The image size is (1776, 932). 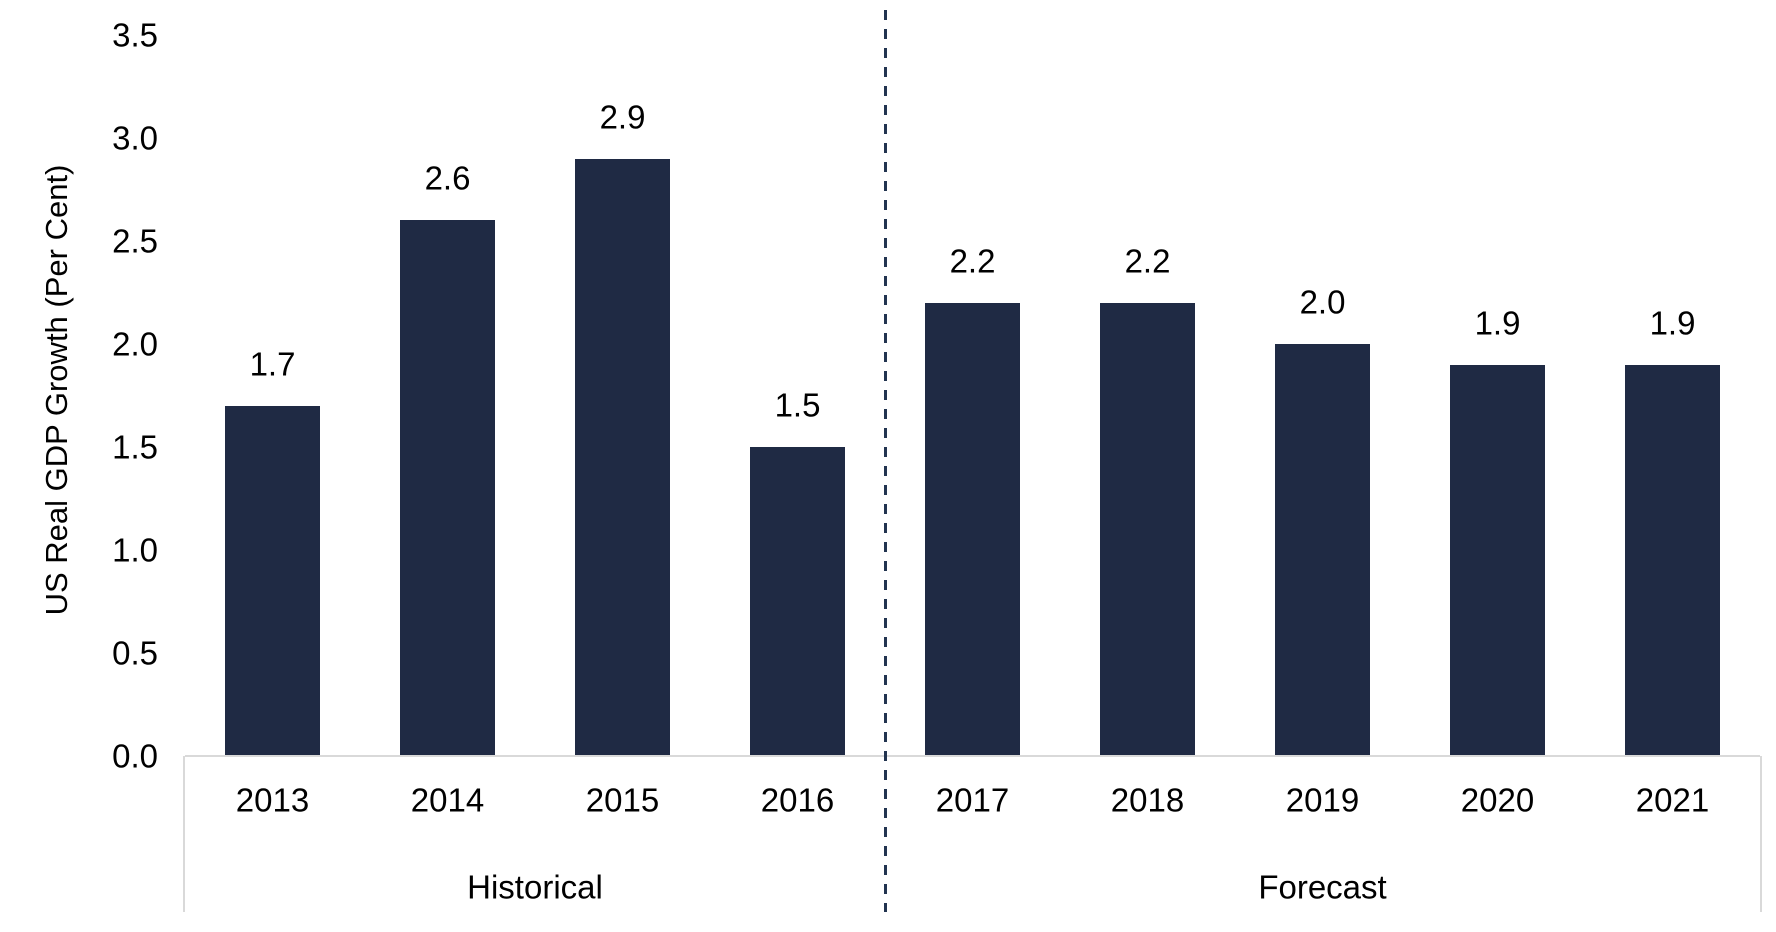 I want to click on bar-2020, so click(x=1497, y=560).